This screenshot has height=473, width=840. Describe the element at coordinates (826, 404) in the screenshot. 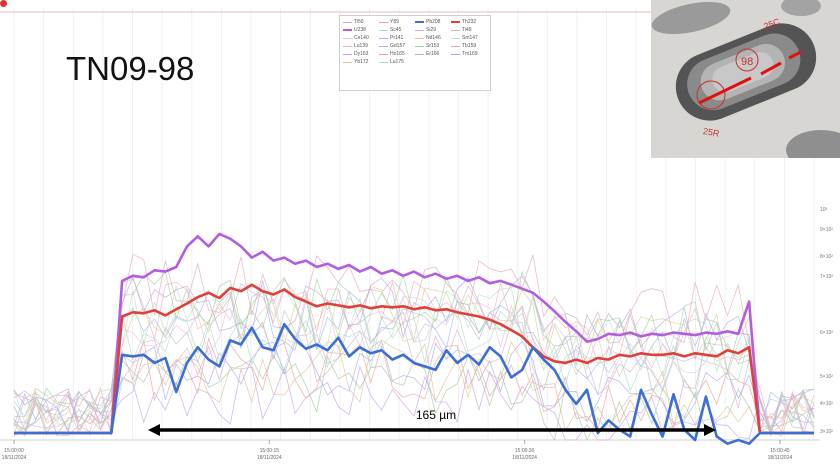

I see `y-tick-label: 4×10²` at that location.